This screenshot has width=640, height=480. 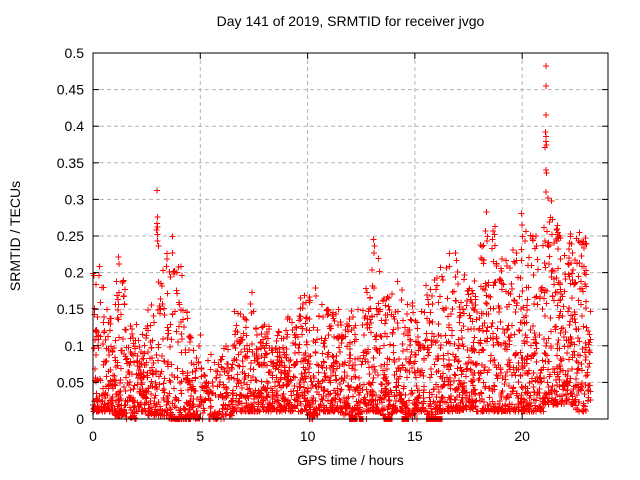 What do you see at coordinates (75, 126) in the screenshot?
I see `y-tick-label: 0.4` at bounding box center [75, 126].